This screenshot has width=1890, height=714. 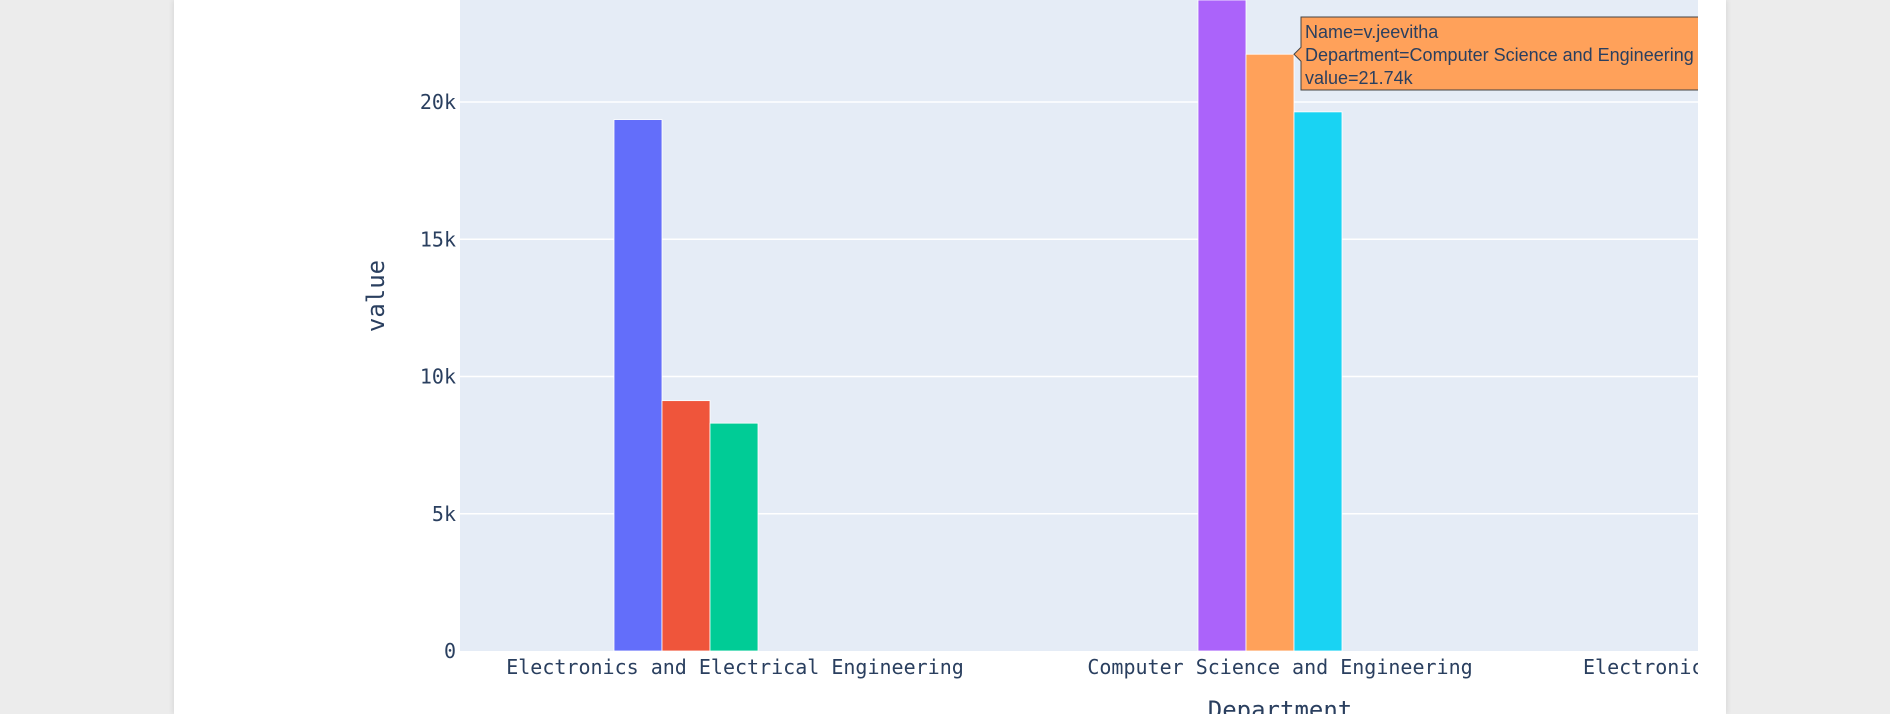 What do you see at coordinates (1359, 78) in the screenshot?
I see `tooltip-line: value=21.74k` at bounding box center [1359, 78].